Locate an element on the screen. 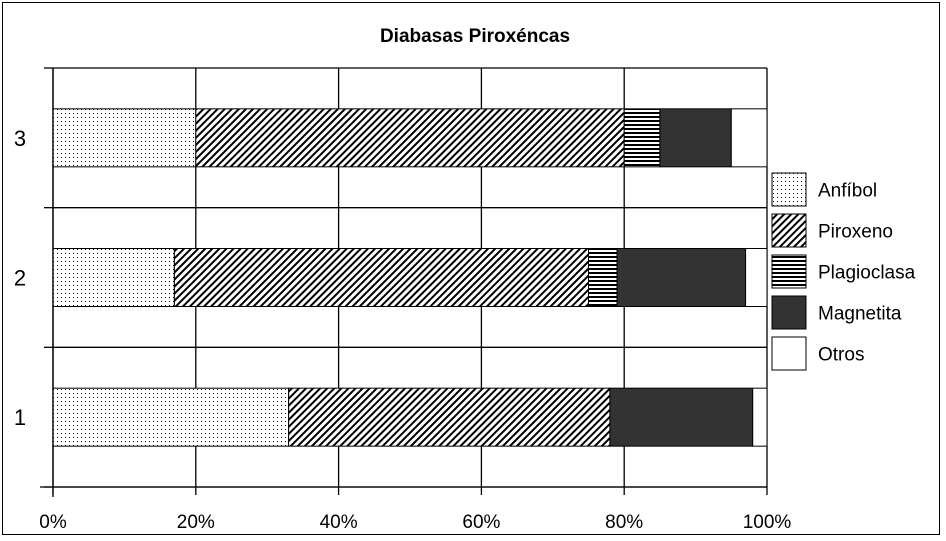 This screenshot has height=541, width=946. x-tick-label: 80% is located at coordinates (624, 522).